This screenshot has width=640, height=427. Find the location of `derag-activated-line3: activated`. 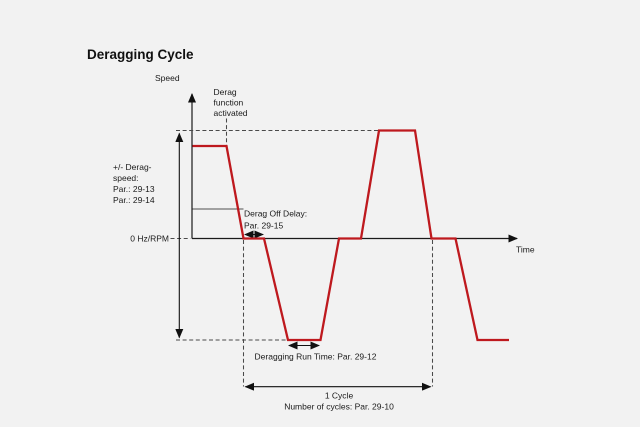

derag-activated-line3: activated is located at coordinates (231, 113).